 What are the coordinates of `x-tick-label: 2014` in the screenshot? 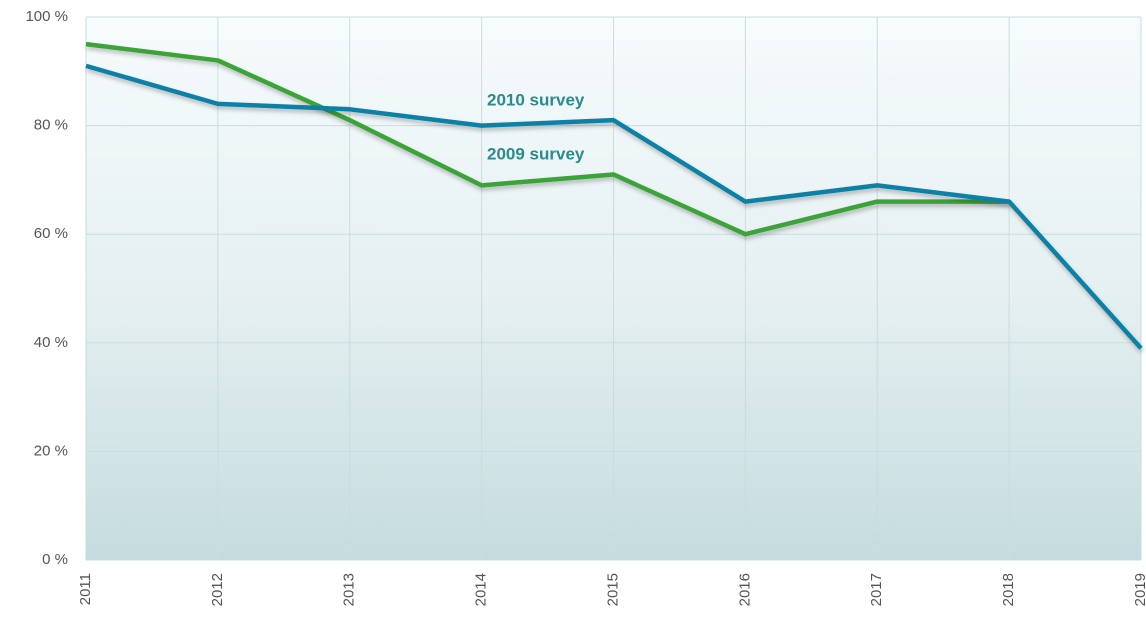 It's located at (481, 589).